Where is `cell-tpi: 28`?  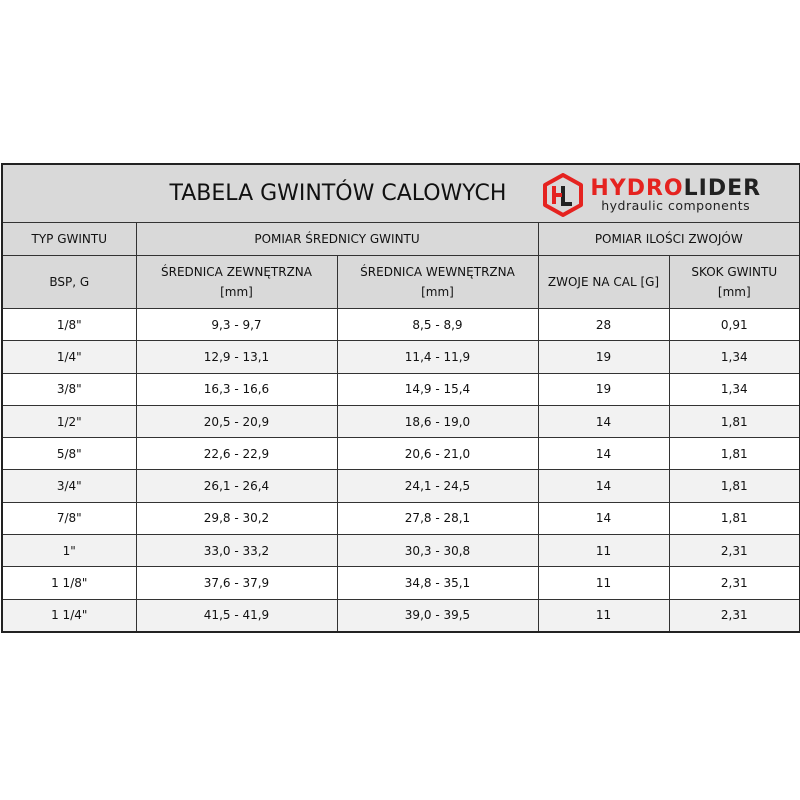
cell-tpi: 28 is located at coordinates (603, 324).